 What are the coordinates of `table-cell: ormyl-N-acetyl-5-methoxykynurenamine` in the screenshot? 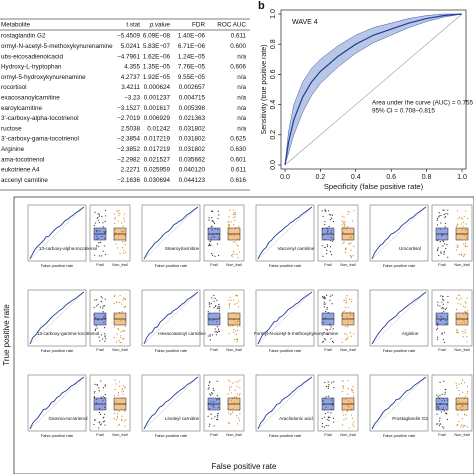 It's located at (57, 46).